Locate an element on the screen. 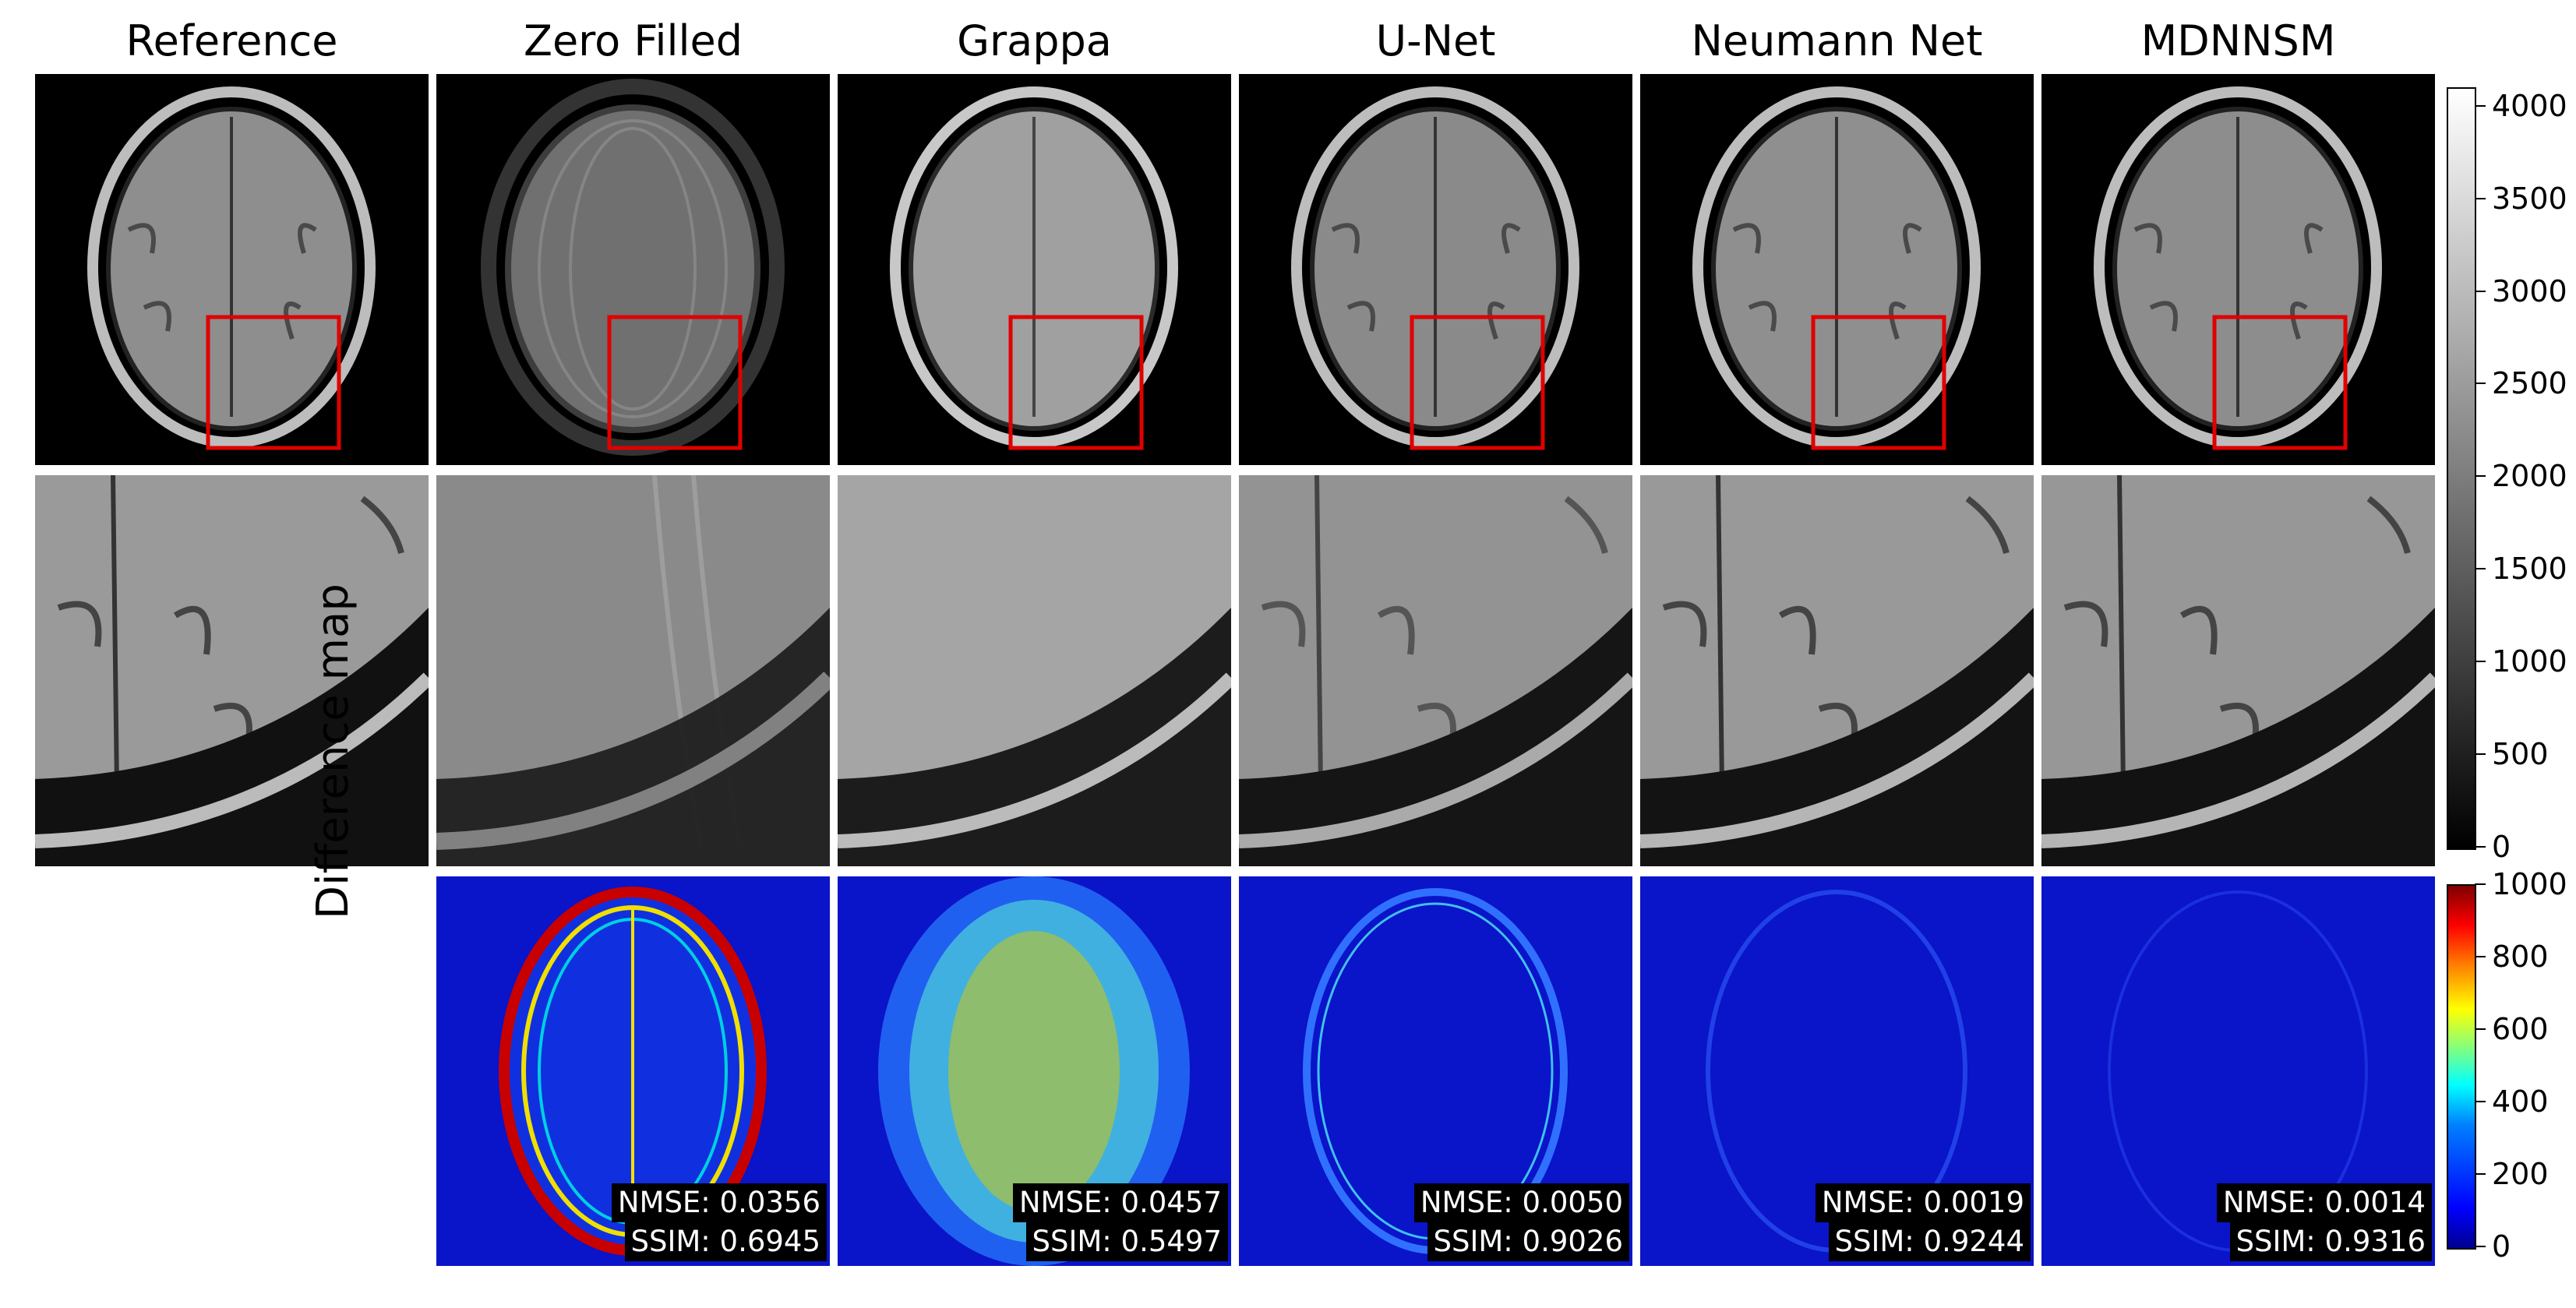 This screenshot has height=1308, width=2576. difference-map-grappa: NMSE: 0.0457 SSIM: 0.5497 is located at coordinates (1034, 1071).